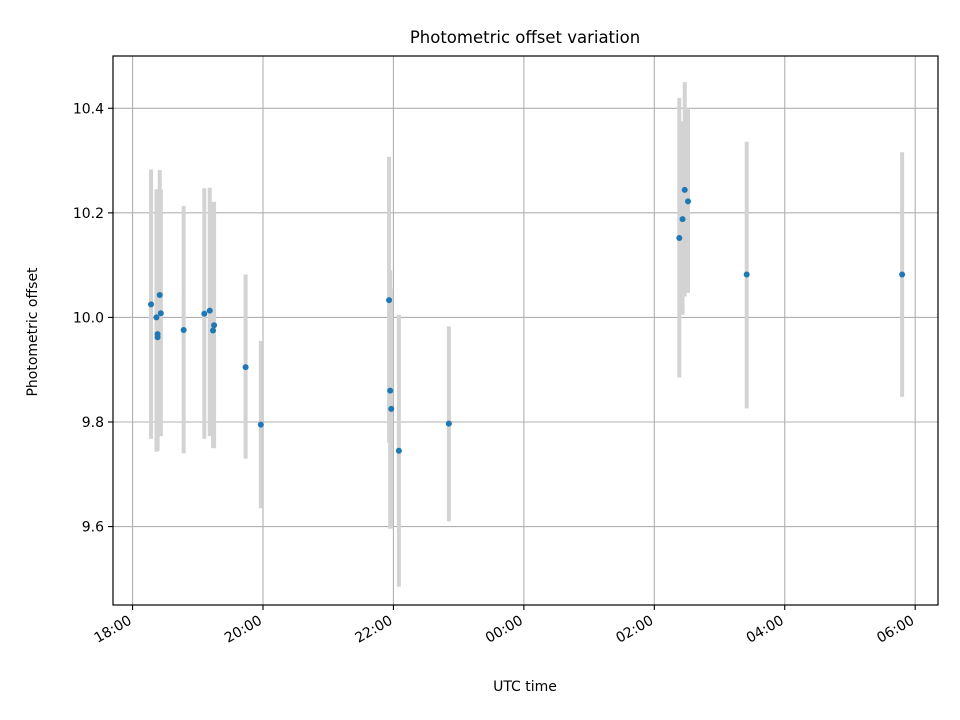 The width and height of the screenshot is (960, 720). Describe the element at coordinates (33, 332) in the screenshot. I see `y-axis-label: Photometric offset` at that location.